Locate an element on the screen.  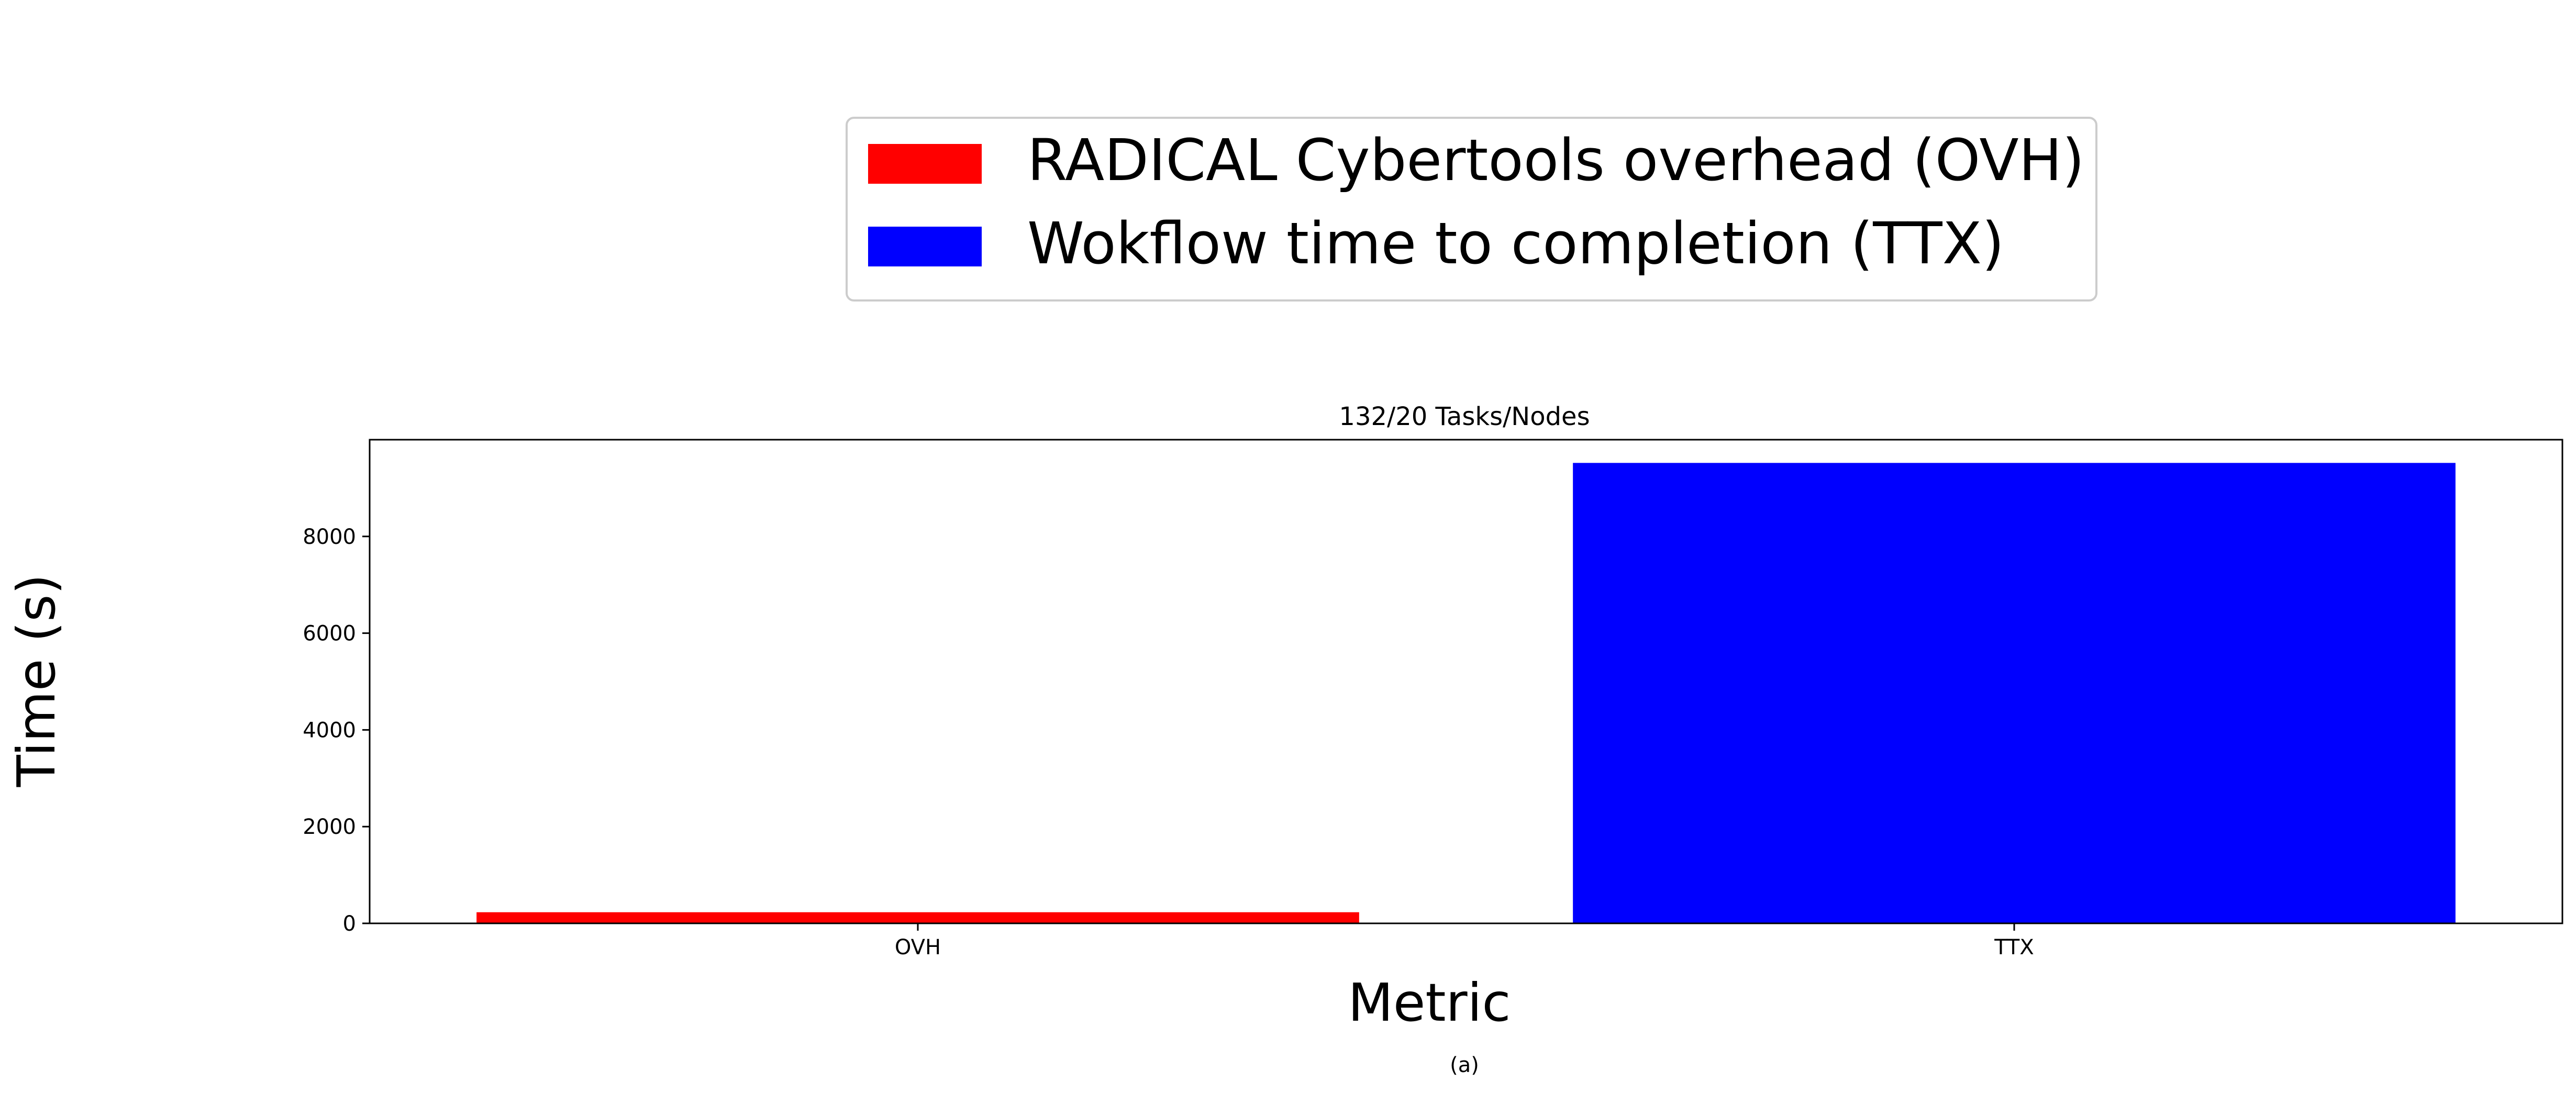
x-axis-ticks: OVH TTX is located at coordinates (1464, 941).